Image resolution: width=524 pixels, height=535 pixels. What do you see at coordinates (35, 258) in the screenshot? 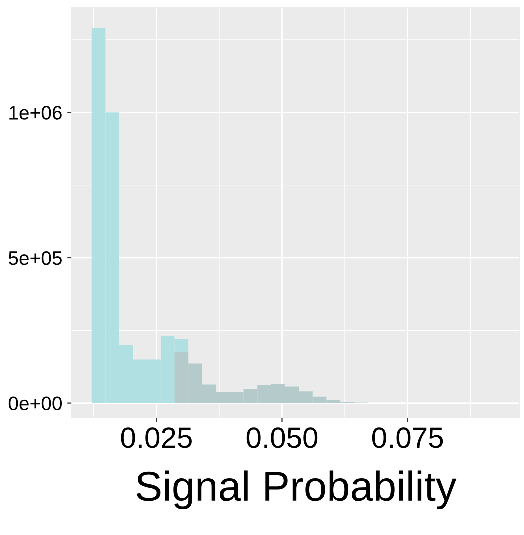
I see `y-tick-label: 5e+05` at bounding box center [35, 258].